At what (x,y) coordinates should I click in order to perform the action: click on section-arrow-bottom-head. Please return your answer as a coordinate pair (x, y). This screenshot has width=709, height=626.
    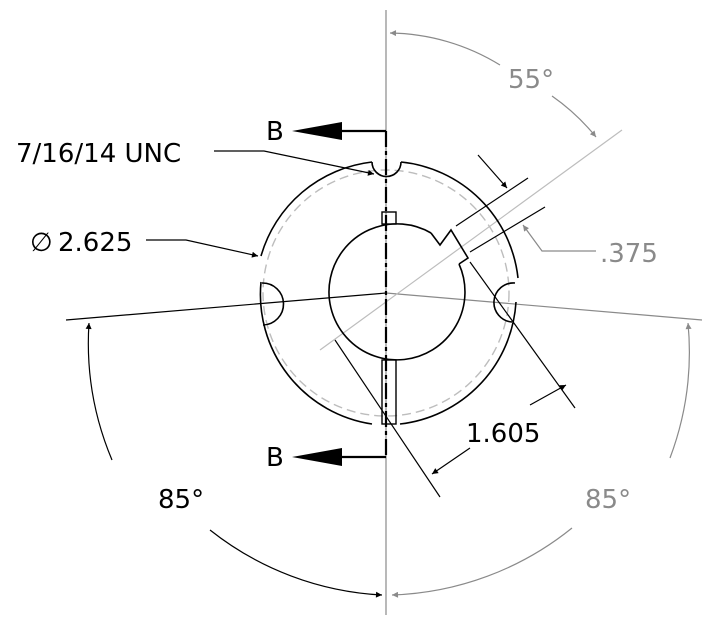
    Looking at the image, I should click on (317, 457).